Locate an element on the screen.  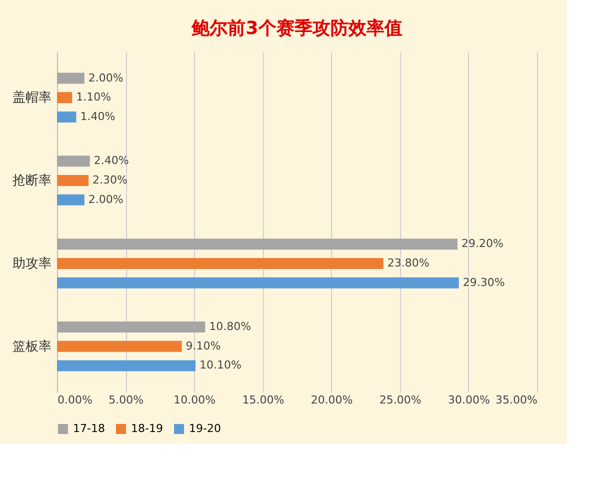
data-label: 10.80% is located at coordinates (230, 327).